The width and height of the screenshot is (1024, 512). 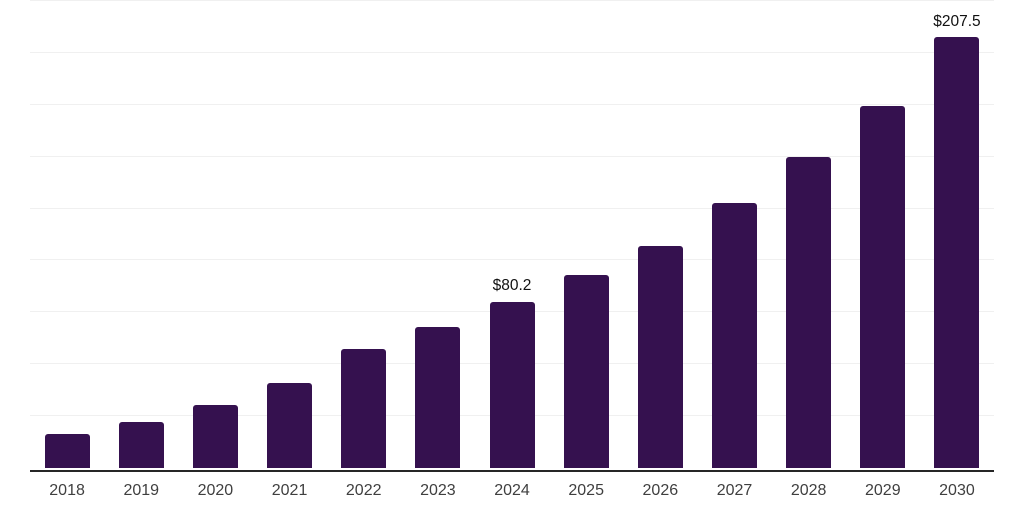 I want to click on bar-2018, so click(x=67, y=450).